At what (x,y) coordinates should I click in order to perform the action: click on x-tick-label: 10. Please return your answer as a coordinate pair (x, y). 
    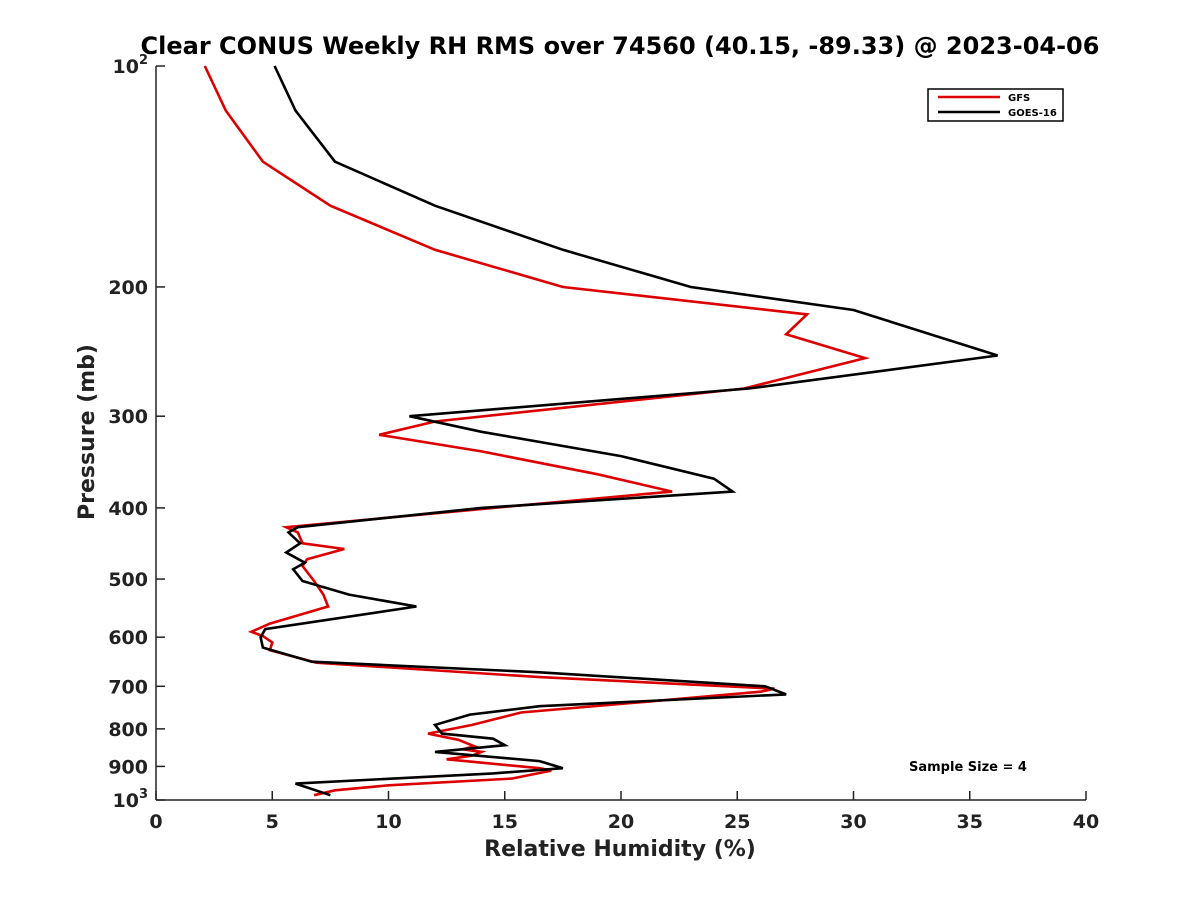
    Looking at the image, I should click on (388, 822).